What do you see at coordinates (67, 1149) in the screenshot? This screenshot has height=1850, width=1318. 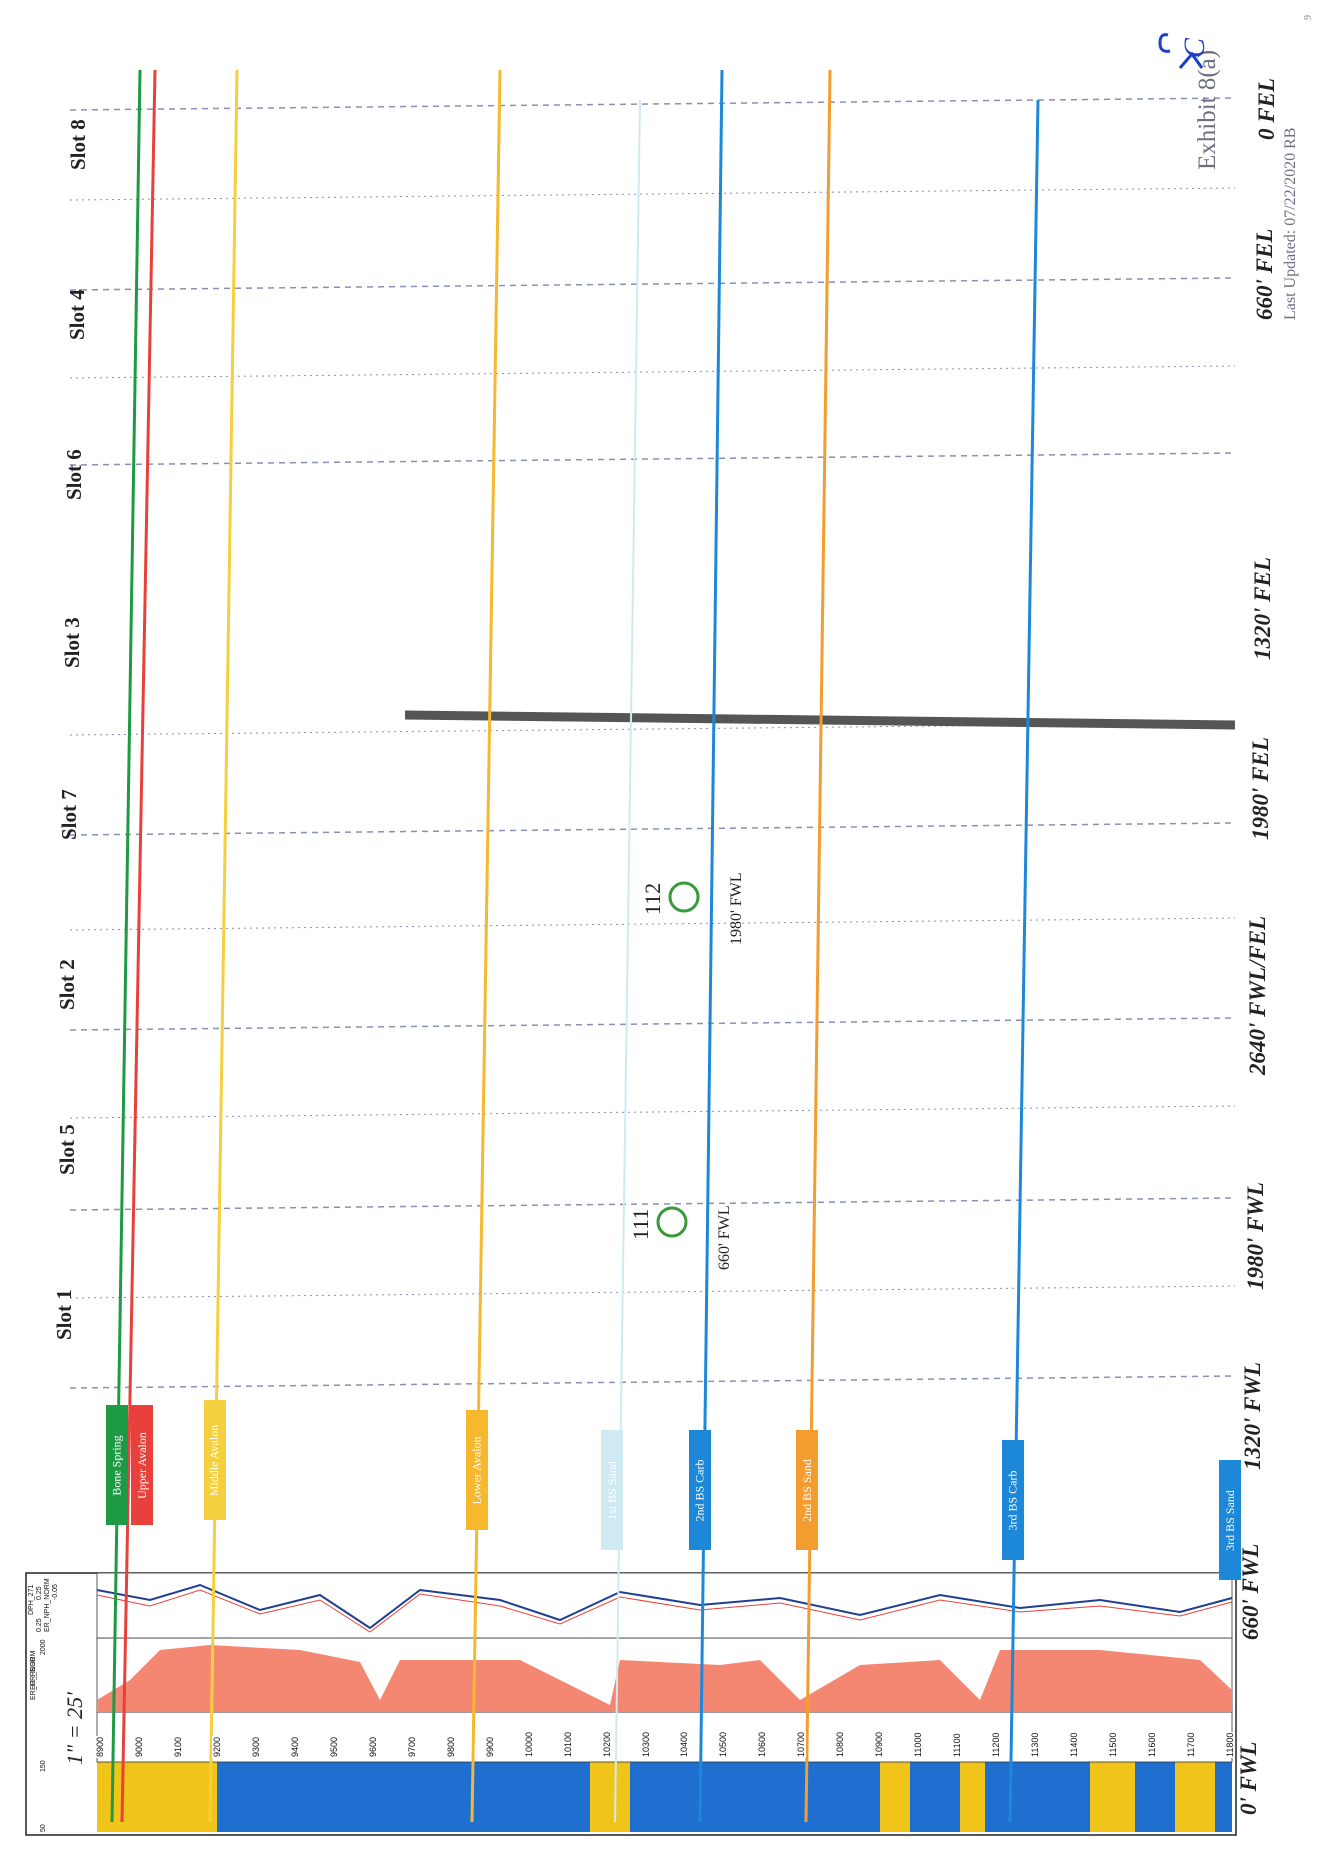 I see `slot-label-5: Slot 5` at bounding box center [67, 1149].